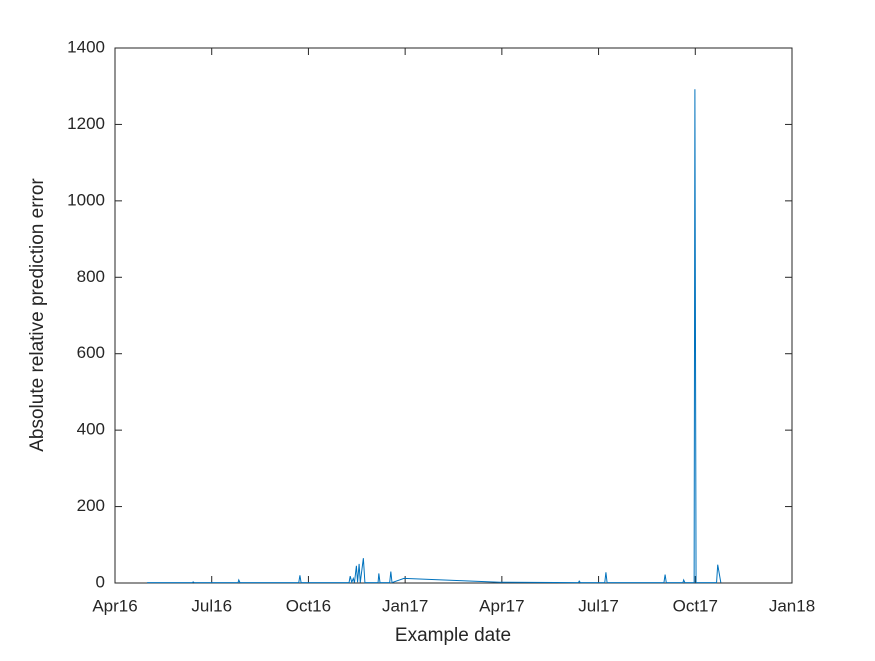 The image size is (875, 661). Describe the element at coordinates (91, 276) in the screenshot. I see `y-tick-label: 800` at that location.